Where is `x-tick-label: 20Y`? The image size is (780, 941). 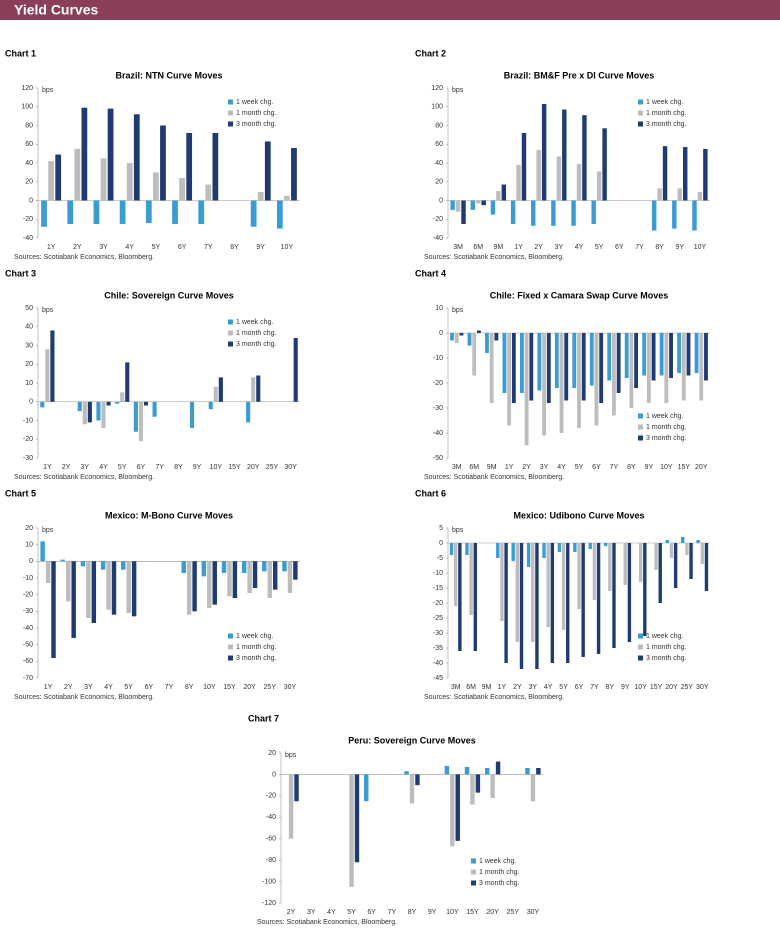
x-tick-label: 20Y is located at coordinates (671, 687).